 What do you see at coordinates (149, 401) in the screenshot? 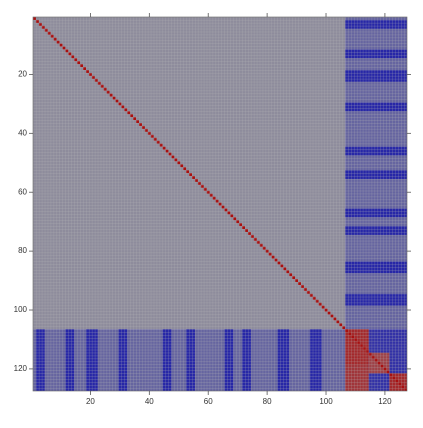
I see `x-tick-label: 40` at bounding box center [149, 401].